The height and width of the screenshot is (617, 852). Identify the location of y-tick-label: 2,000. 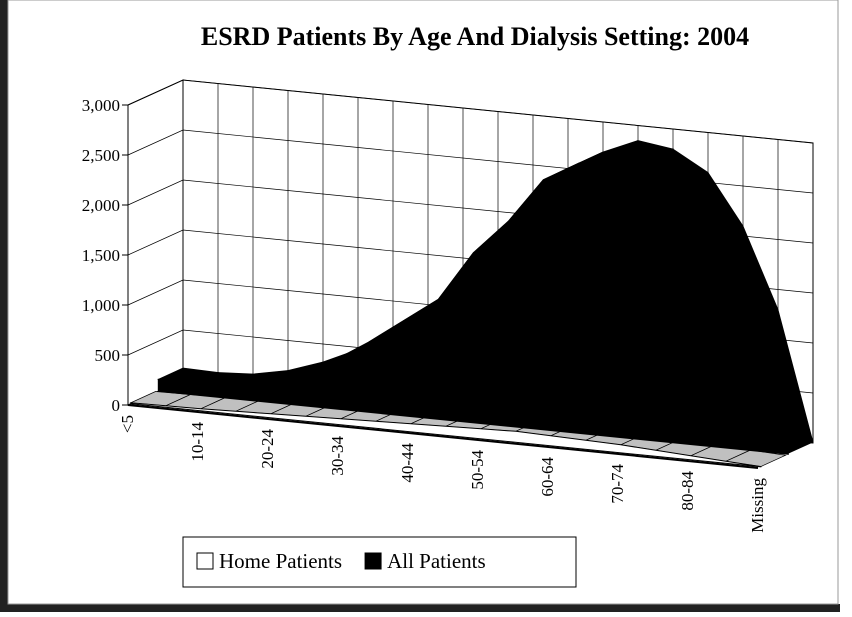
(101, 205).